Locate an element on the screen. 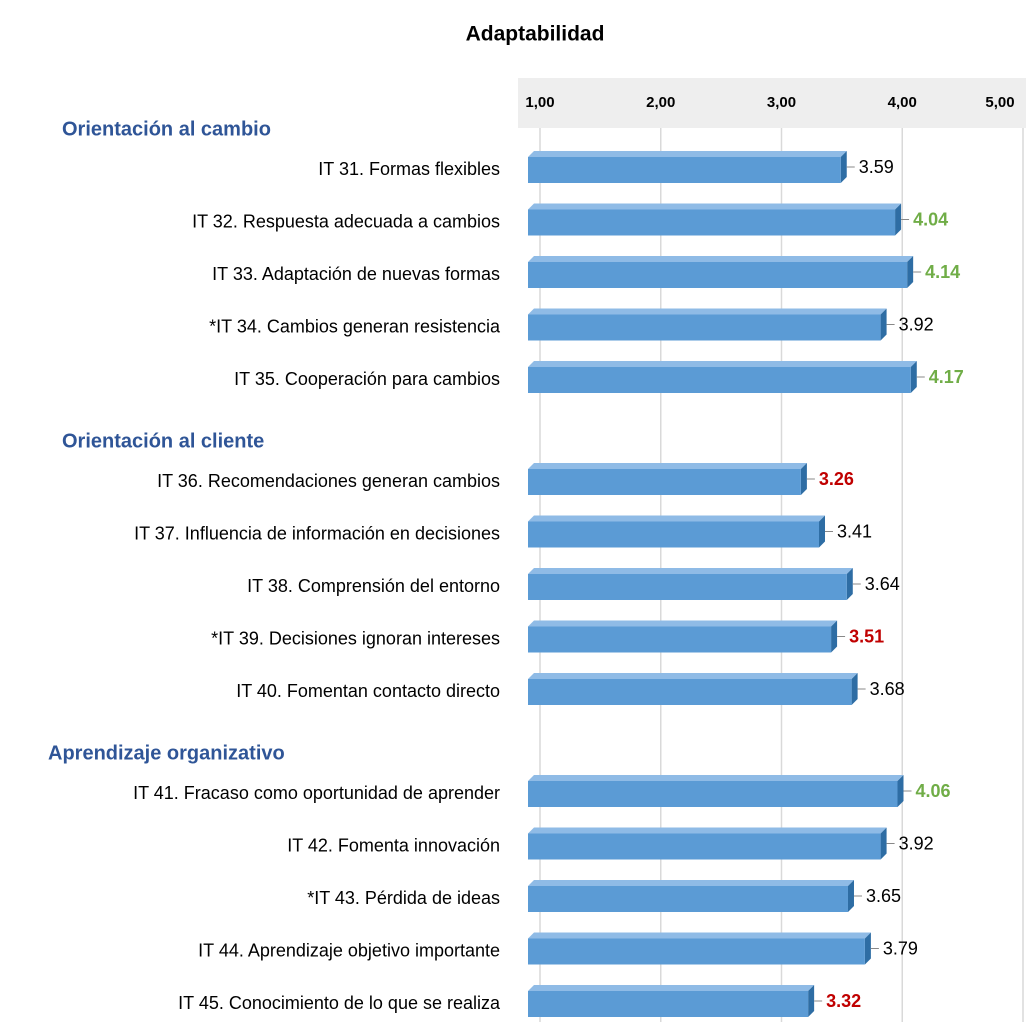  value-label: 3.65 is located at coordinates (883, 896).